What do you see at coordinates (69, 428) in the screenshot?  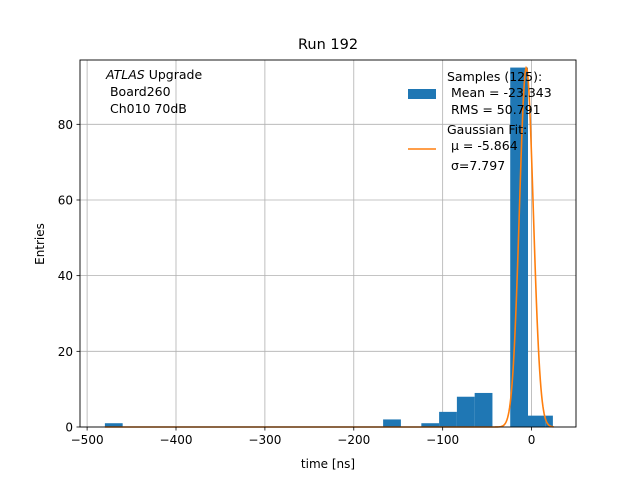 I see `y-tick-label: 0` at bounding box center [69, 428].